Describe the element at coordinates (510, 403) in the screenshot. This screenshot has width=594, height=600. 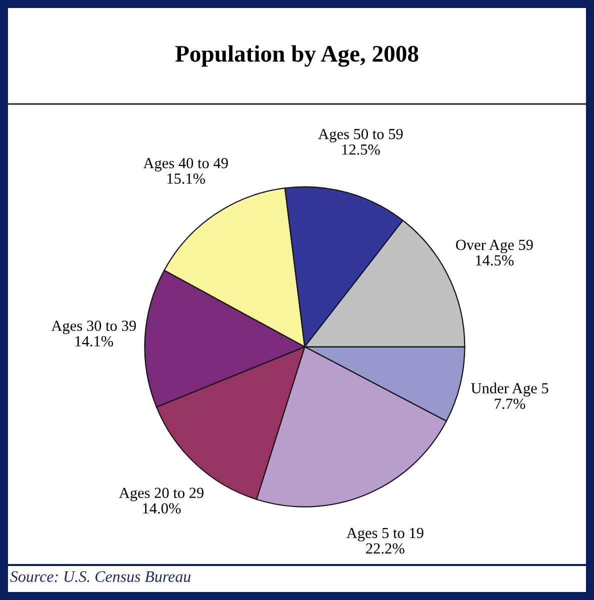
I see `data-label: 7.7%` at that location.